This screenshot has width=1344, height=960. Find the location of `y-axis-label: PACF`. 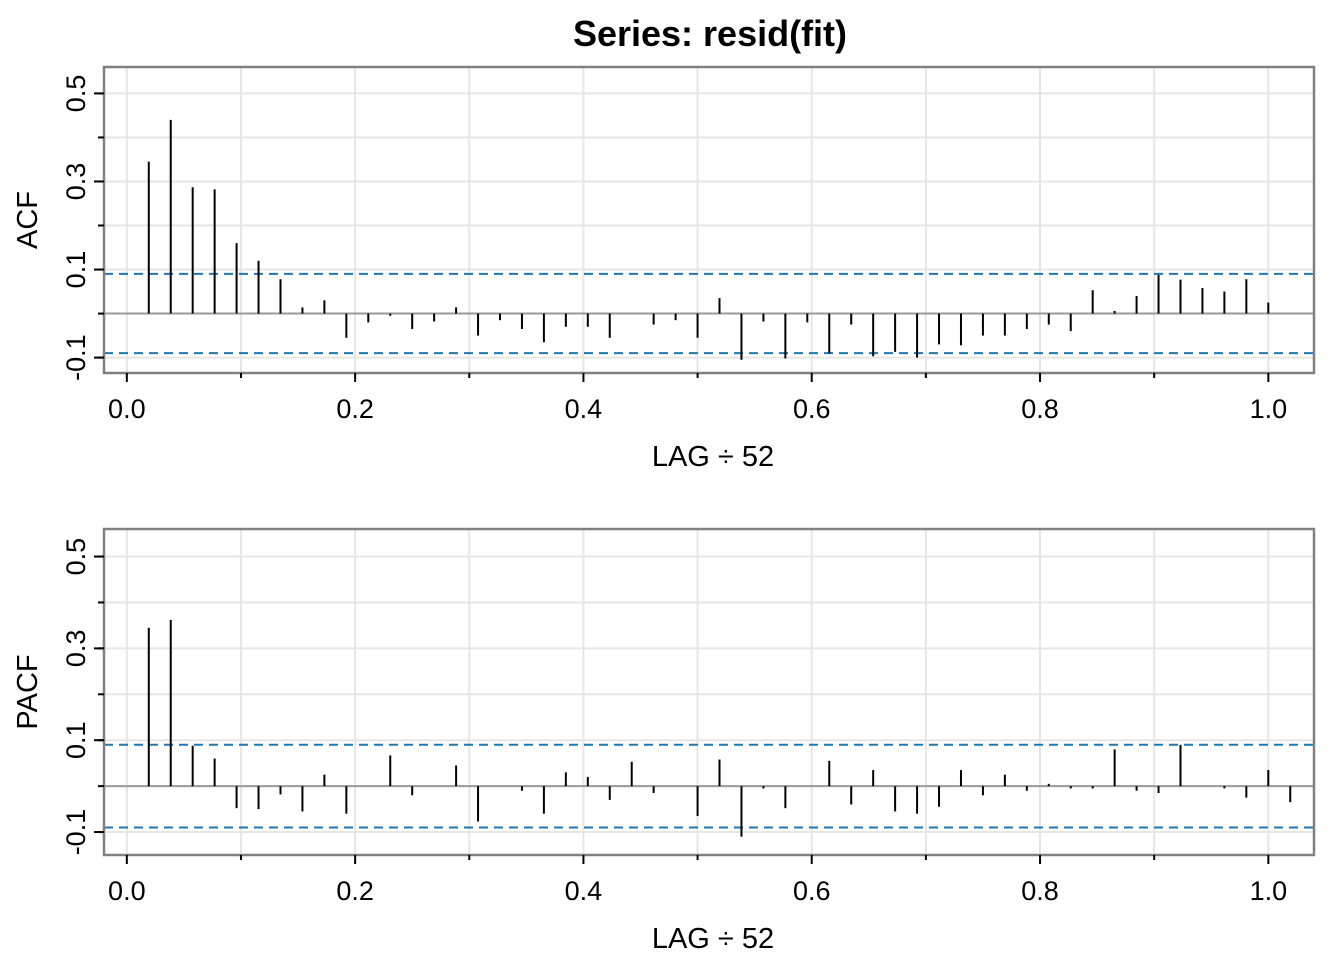

y-axis-label: PACF is located at coordinates (28, 691).